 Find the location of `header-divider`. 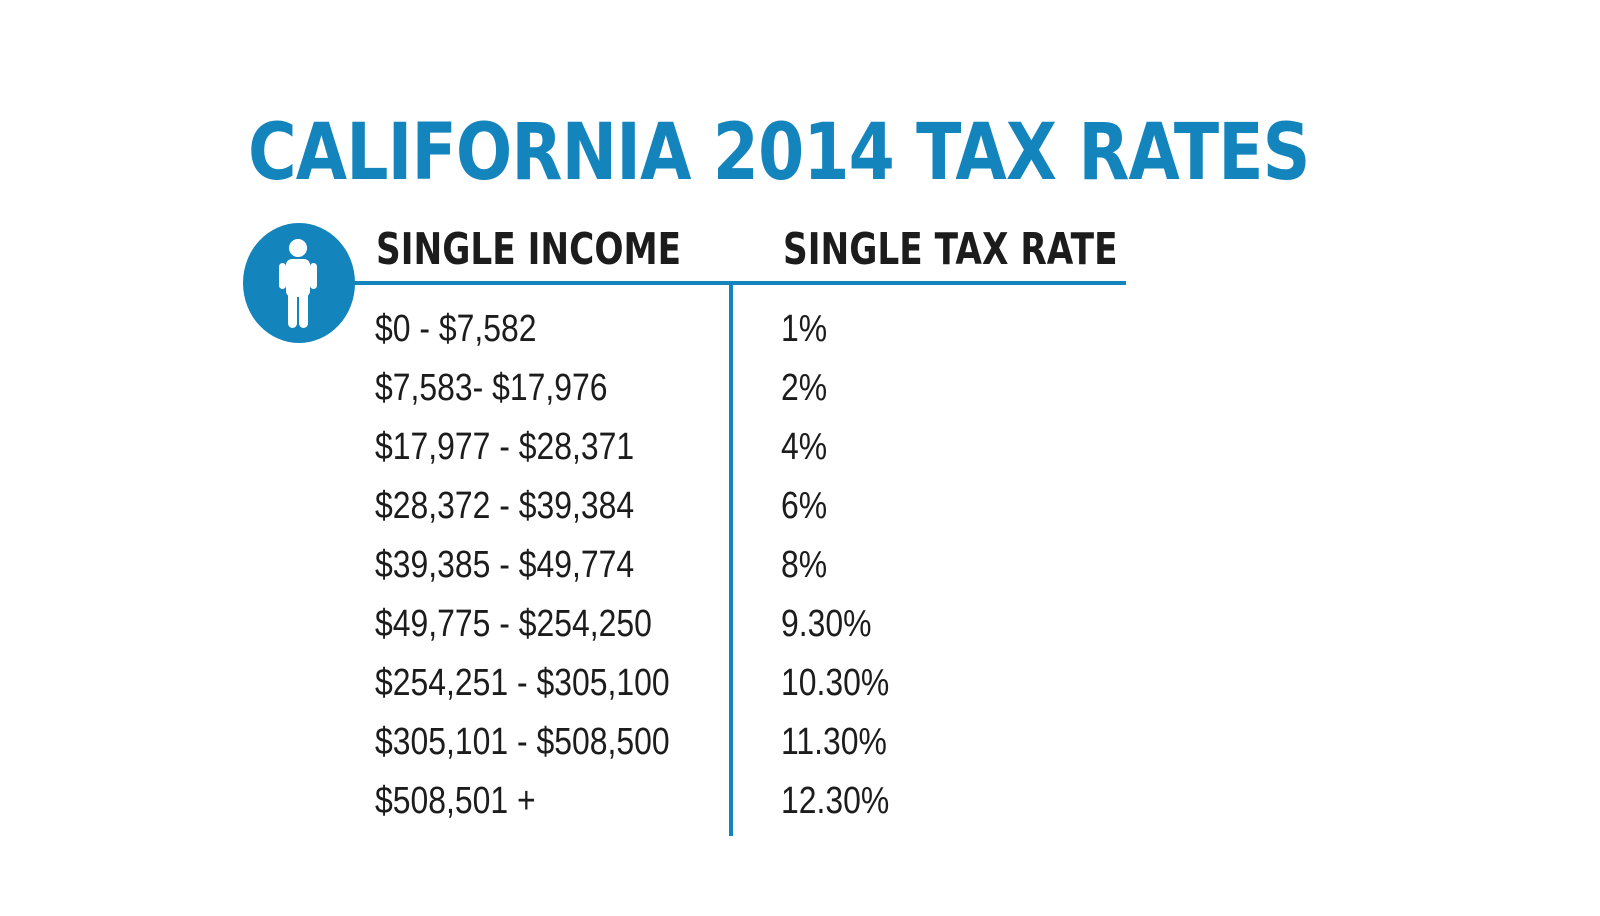

header-divider is located at coordinates (728, 283).